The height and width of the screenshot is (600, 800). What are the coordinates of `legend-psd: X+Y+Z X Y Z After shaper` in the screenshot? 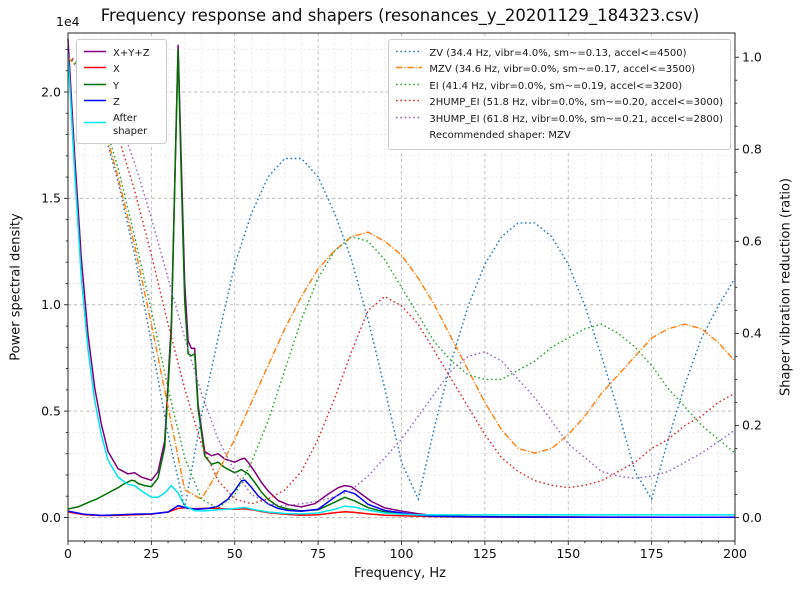 It's located at (121, 91).